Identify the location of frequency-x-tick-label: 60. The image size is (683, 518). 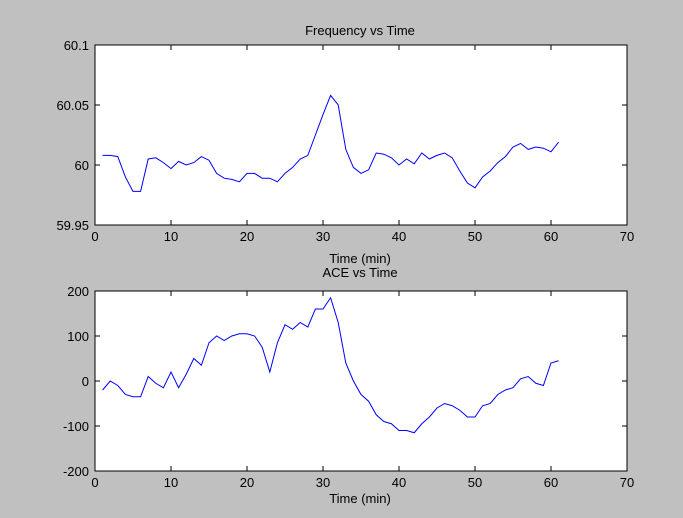
(551, 236).